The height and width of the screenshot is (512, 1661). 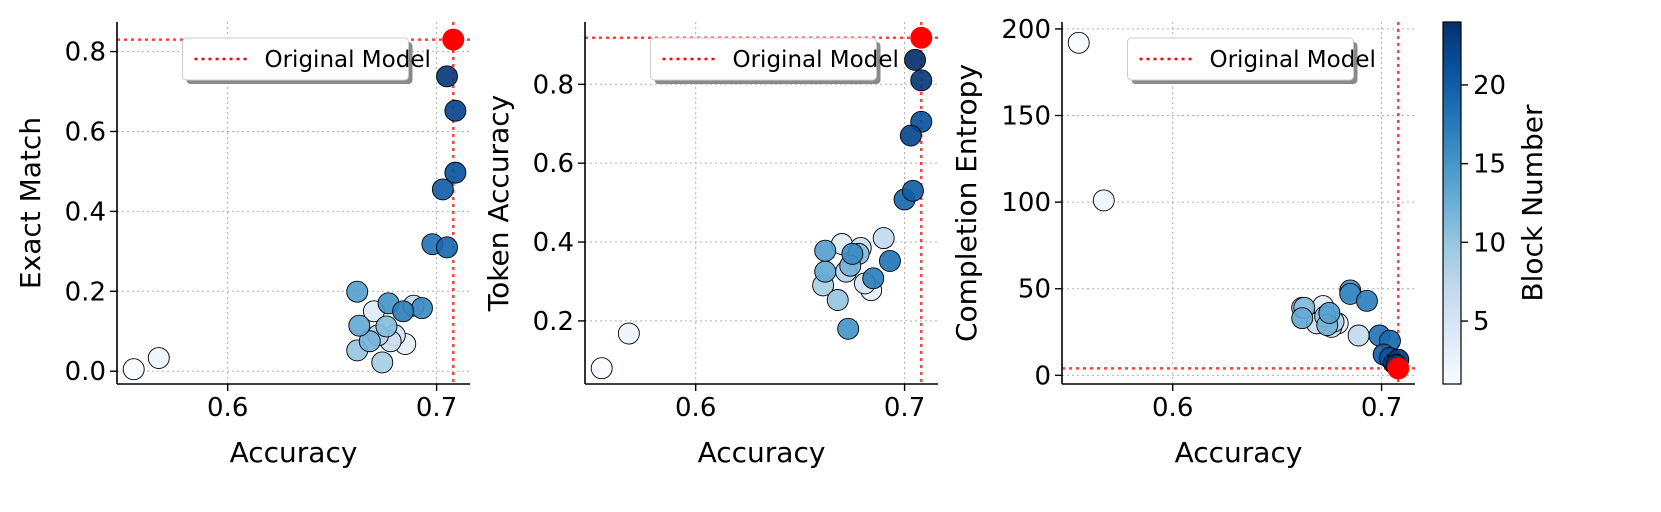 I want to click on colorbar-tick-label: 5, so click(x=1481, y=322).